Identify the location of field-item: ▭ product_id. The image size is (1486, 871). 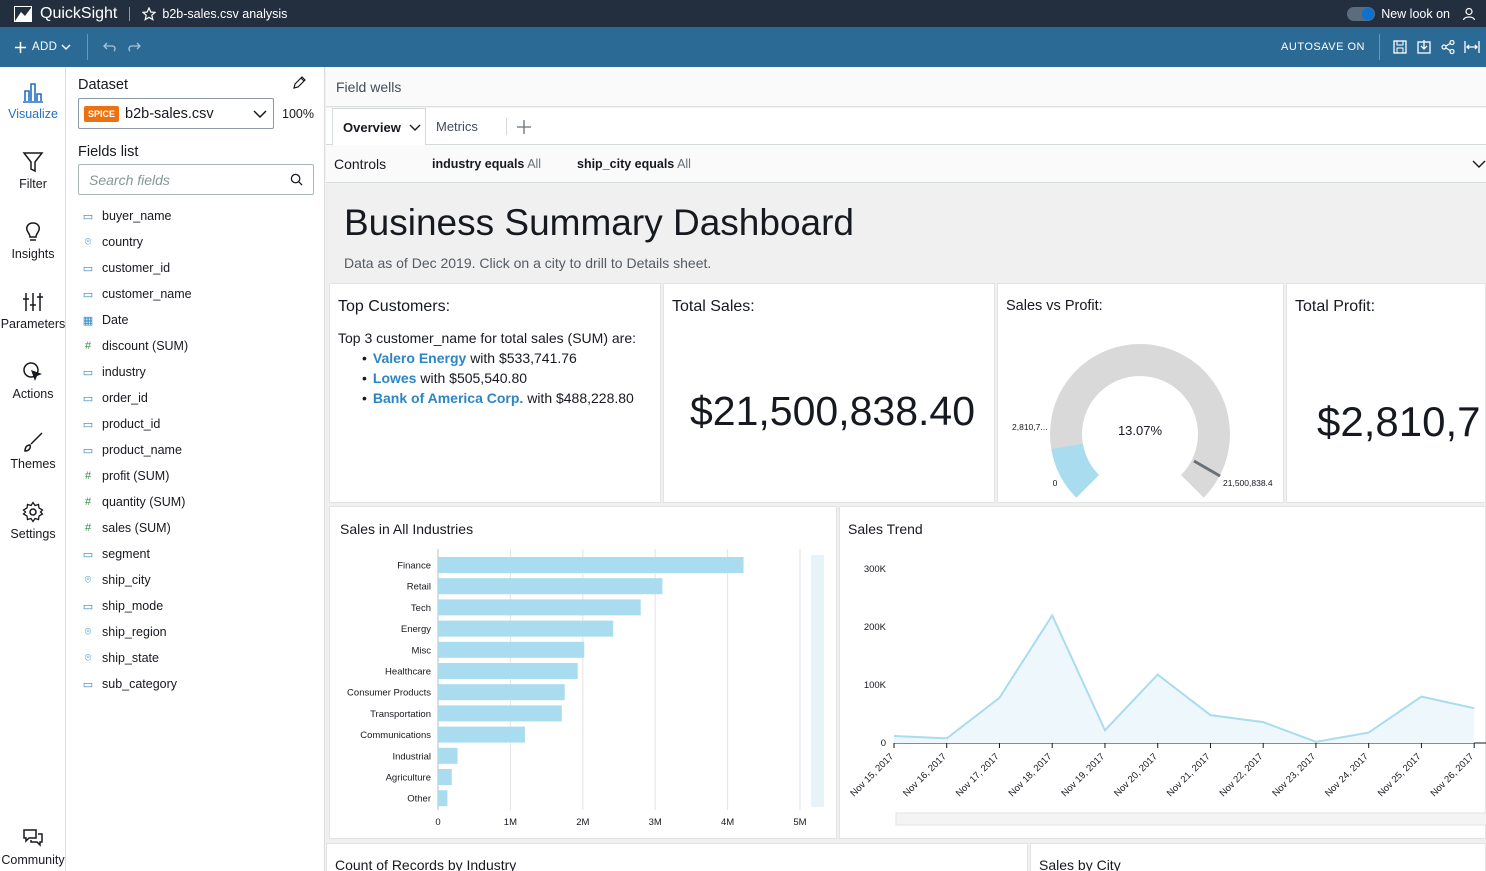
(121, 424).